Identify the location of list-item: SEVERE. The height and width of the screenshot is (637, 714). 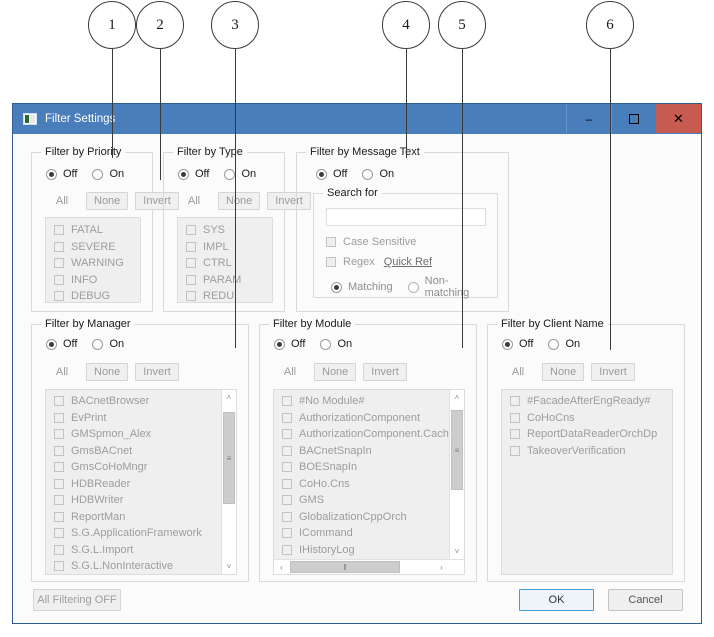
(93, 247).